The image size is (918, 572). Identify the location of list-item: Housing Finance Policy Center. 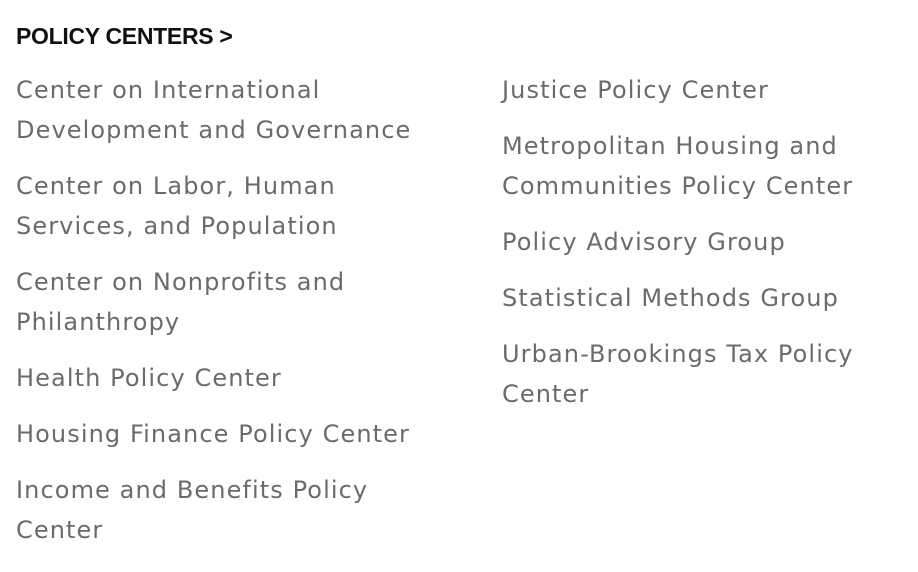
(246, 434).